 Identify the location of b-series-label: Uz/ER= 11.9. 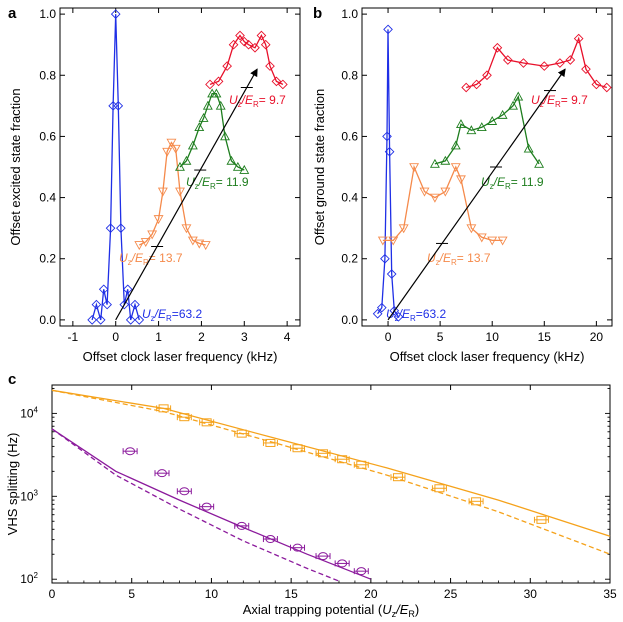
(512, 183).